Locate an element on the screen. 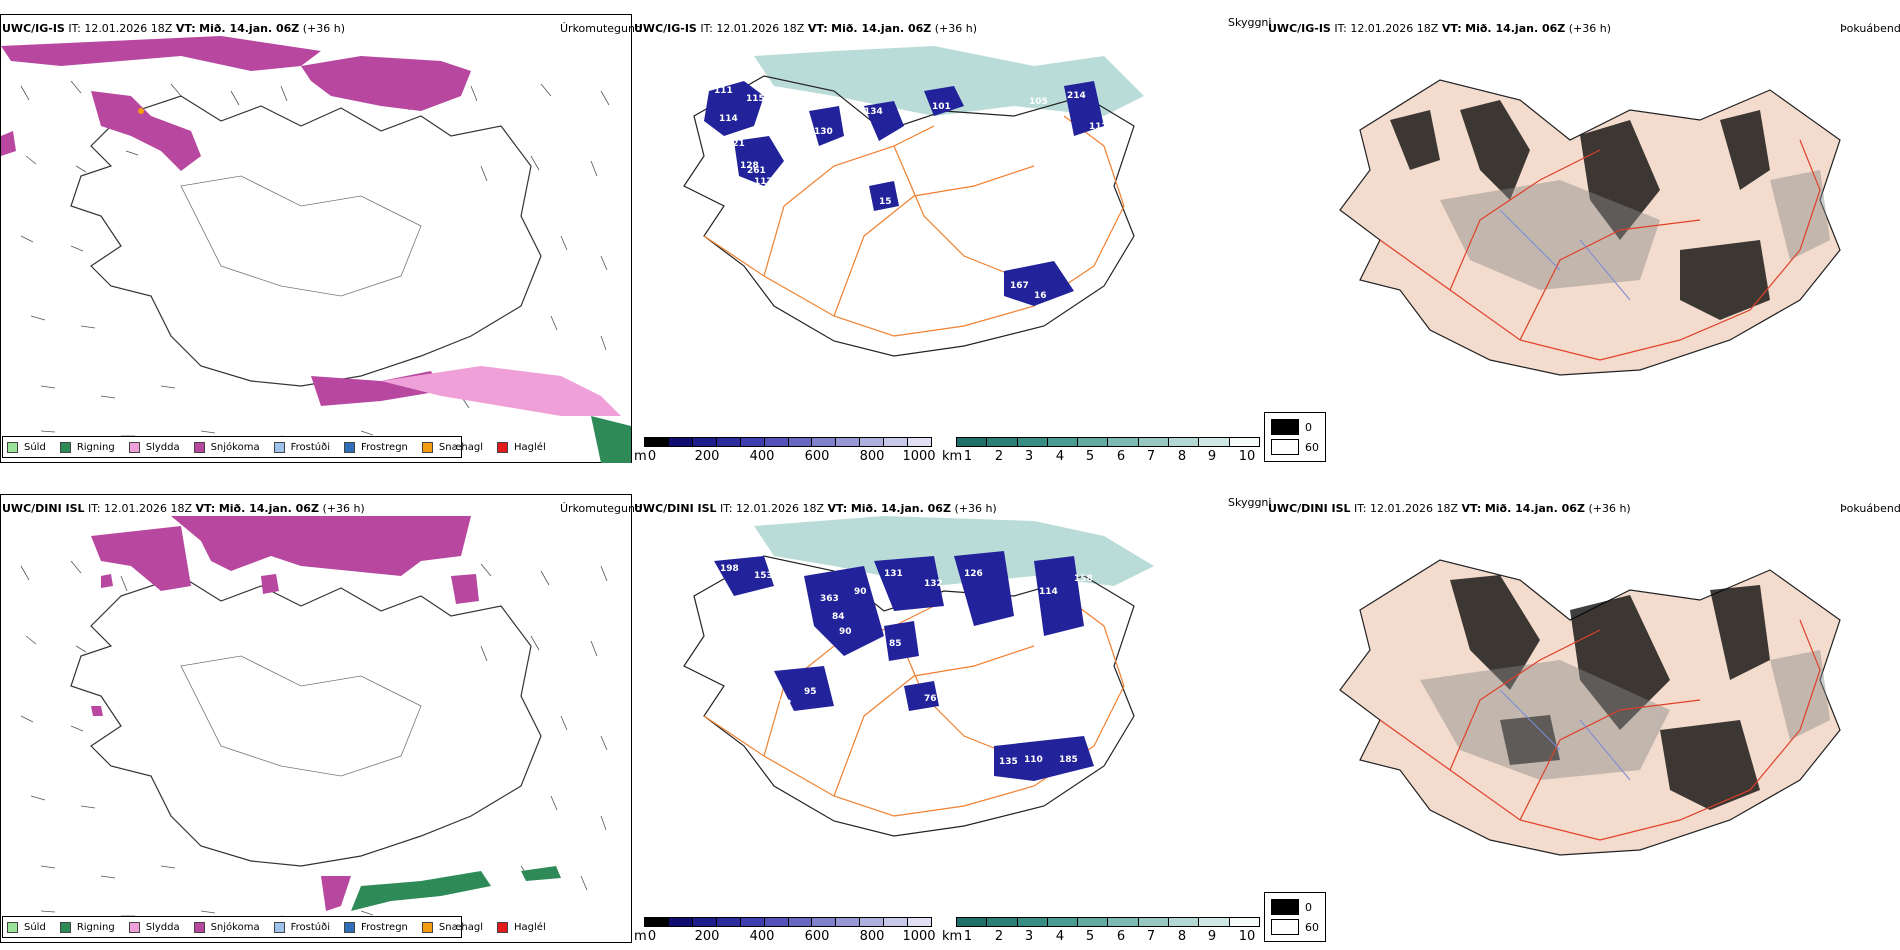 The height and width of the screenshot is (950, 1900). cloud-label: 15 is located at coordinates (885, 202).